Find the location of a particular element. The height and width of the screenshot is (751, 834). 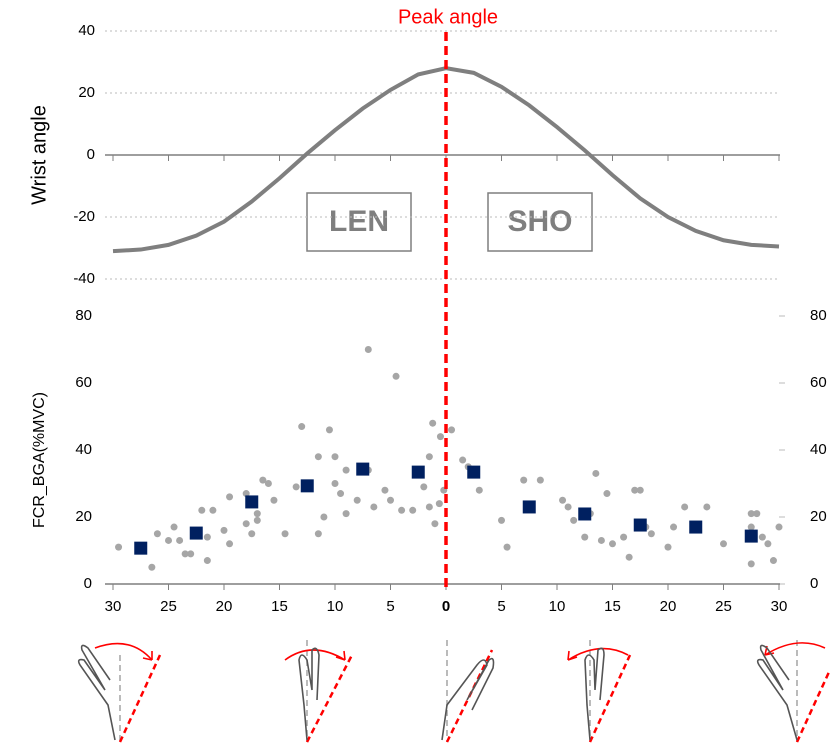

hand-illustrations is located at coordinates (454, 691).